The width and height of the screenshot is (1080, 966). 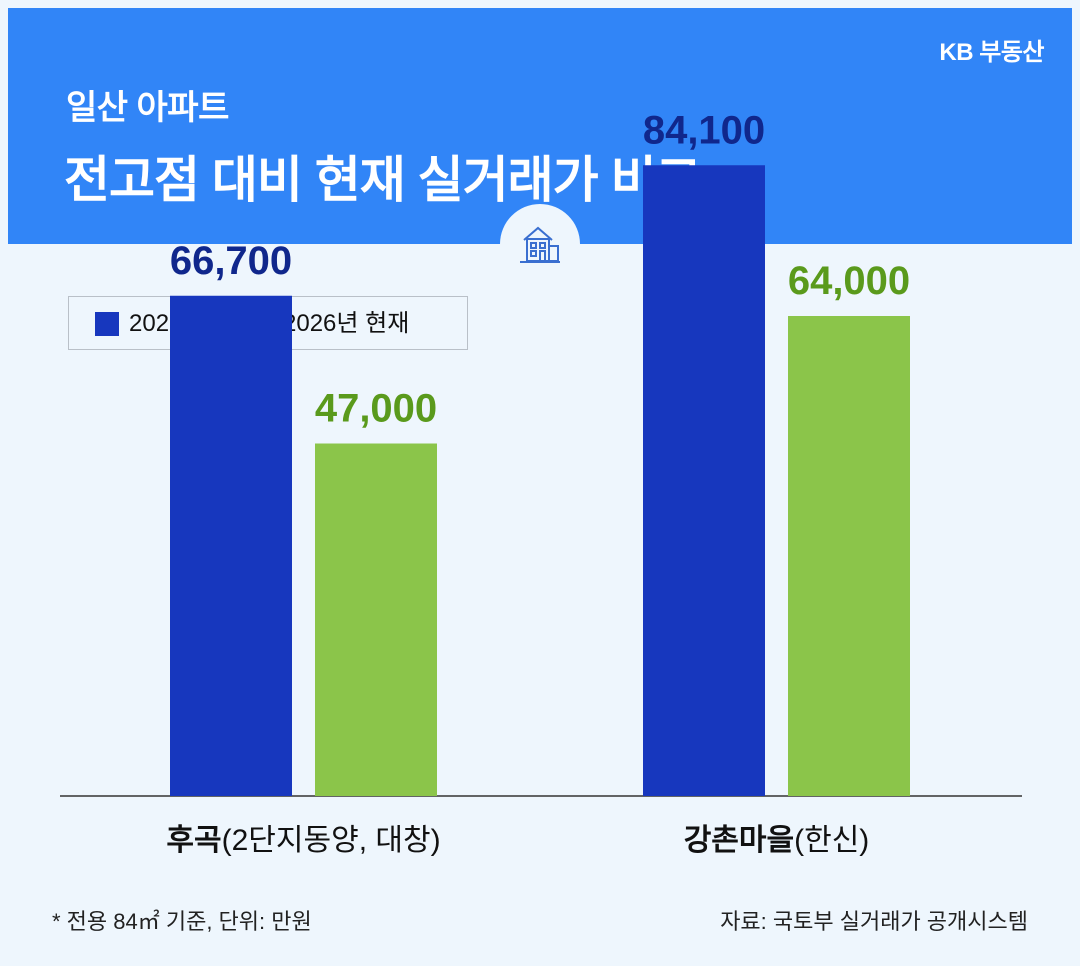 I want to click on source-note: 자료: 국토부 실거래가 공개시스템, so click(x=874, y=921).